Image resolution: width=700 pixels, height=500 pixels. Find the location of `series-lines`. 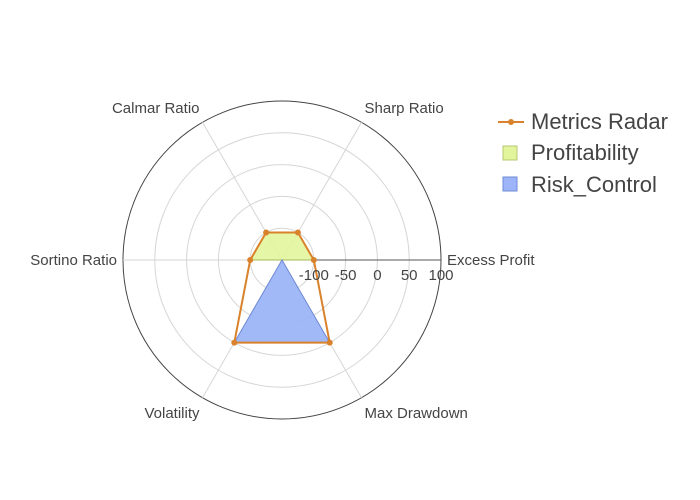

series-lines is located at coordinates (282, 287).